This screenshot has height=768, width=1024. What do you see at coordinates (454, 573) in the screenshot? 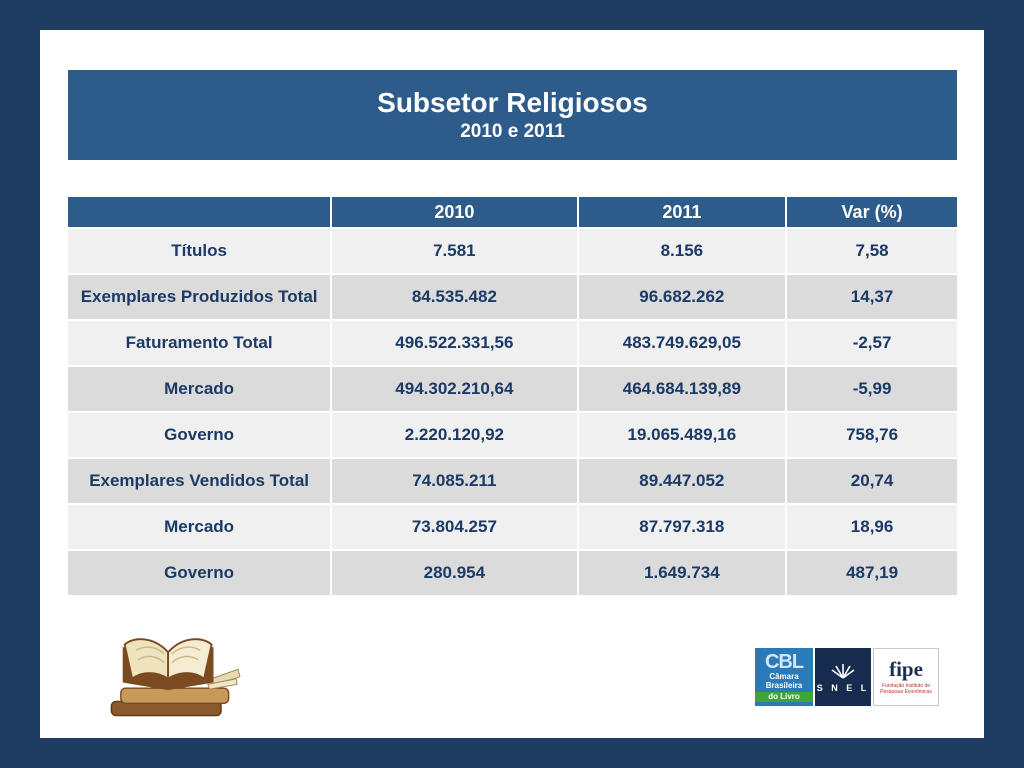
I see `cell-2010: 280.954` at bounding box center [454, 573].